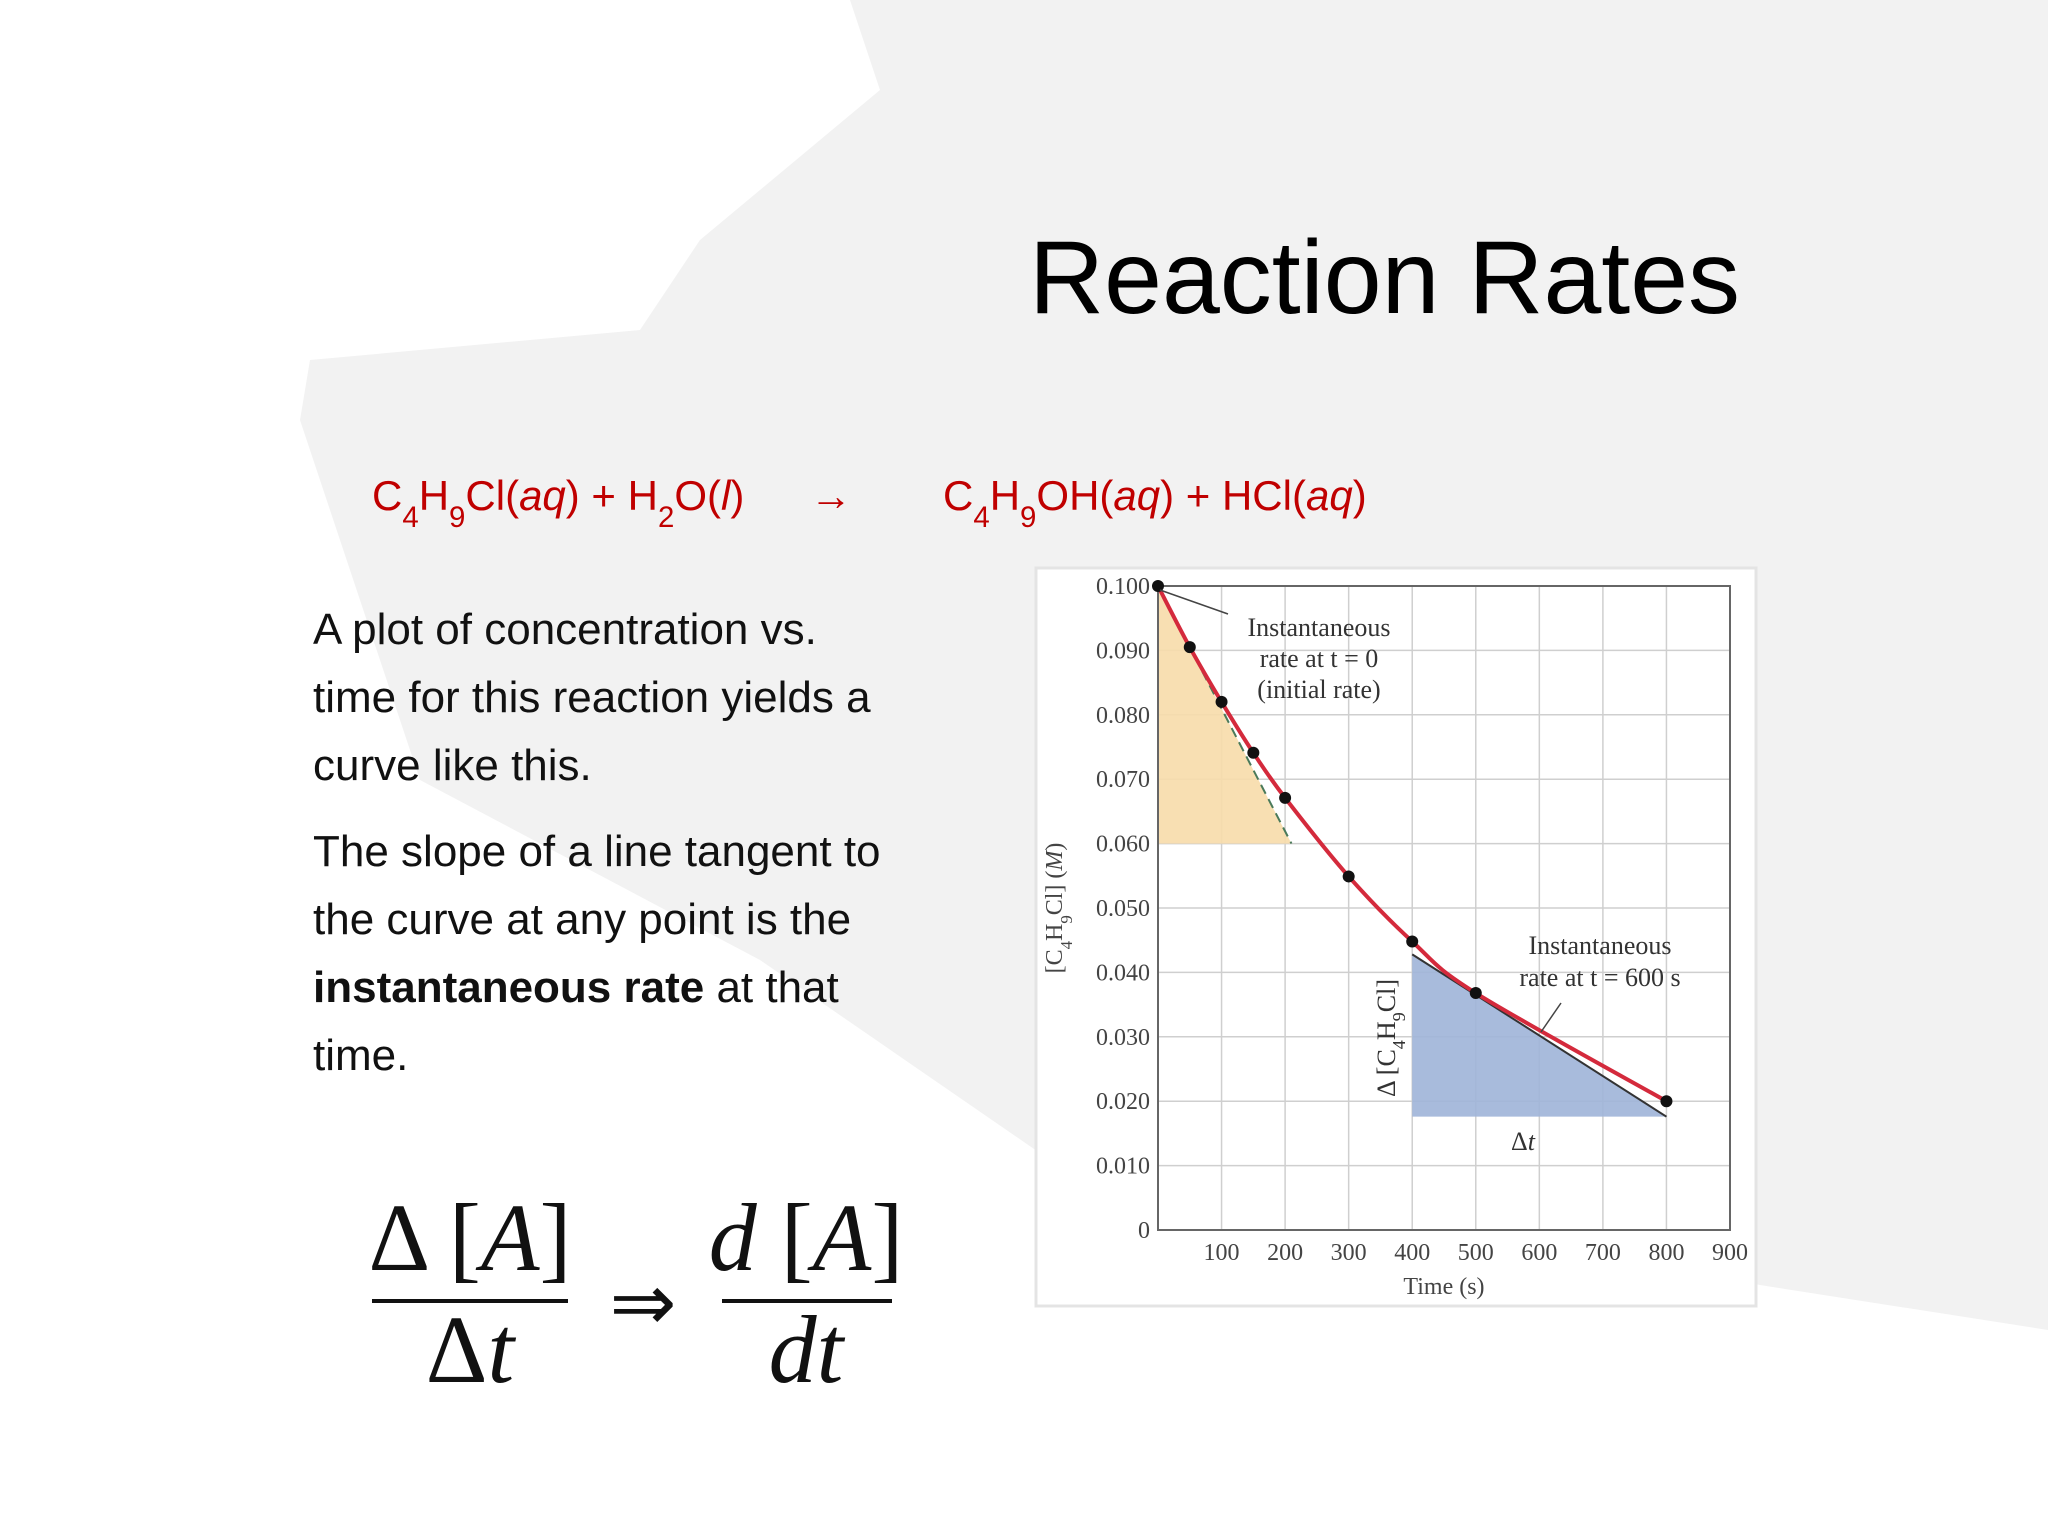 The image size is (2048, 1536). I want to click on text-segment: M, so click(1055, 860).